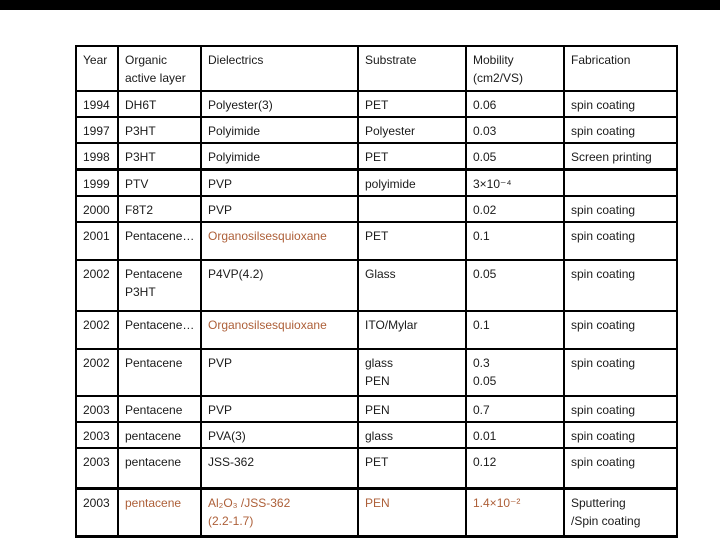 This screenshot has height=540, width=720. What do you see at coordinates (279, 285) in the screenshot?
I see `table-cell: P4VP(4.2)` at bounding box center [279, 285].